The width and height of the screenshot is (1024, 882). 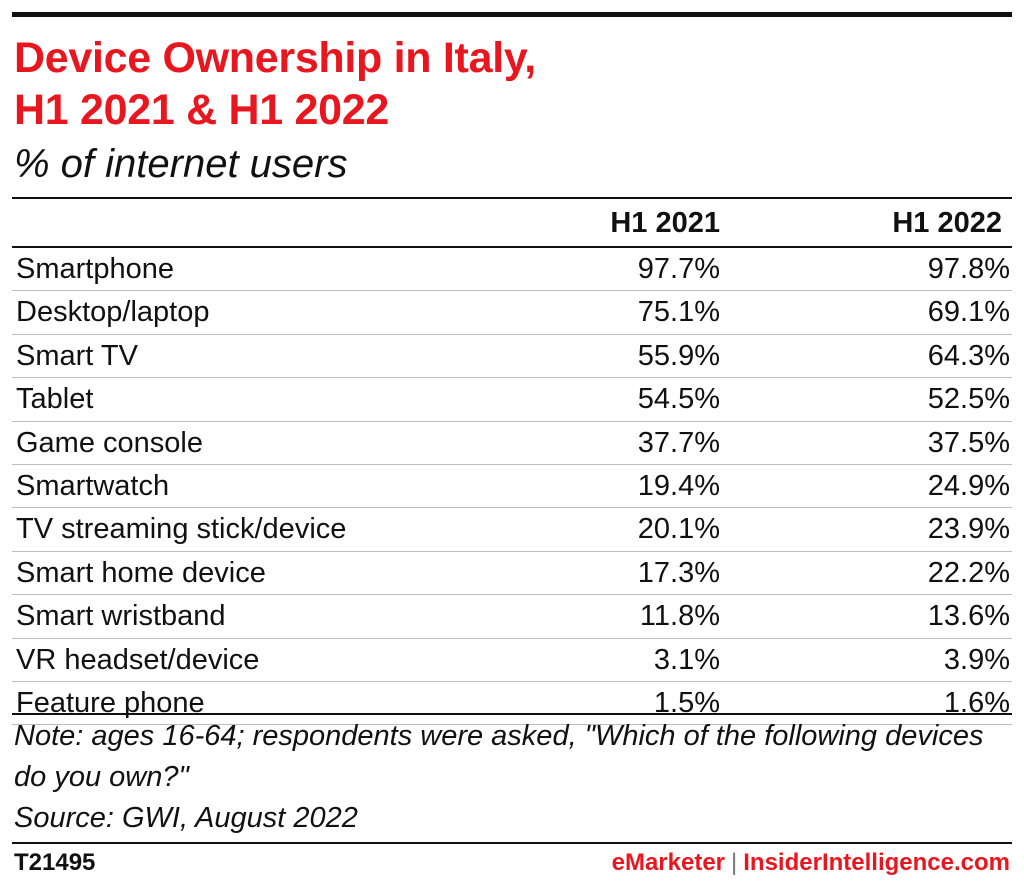 What do you see at coordinates (686, 659) in the screenshot?
I see `value-h1-2021: 3.1%` at bounding box center [686, 659].